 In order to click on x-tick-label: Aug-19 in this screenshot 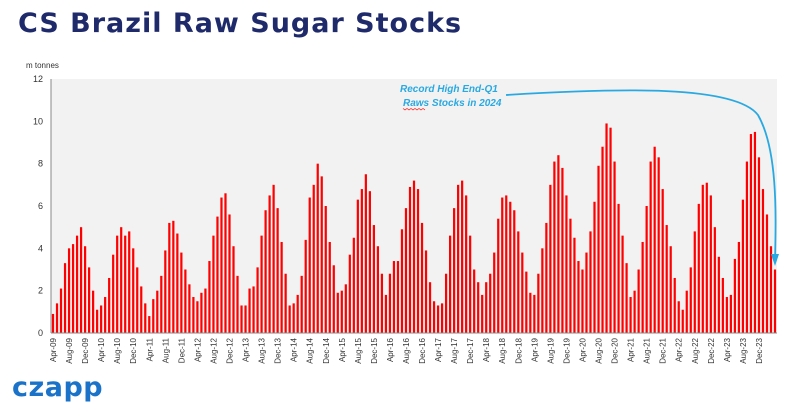, I will do `click(550, 350)`.